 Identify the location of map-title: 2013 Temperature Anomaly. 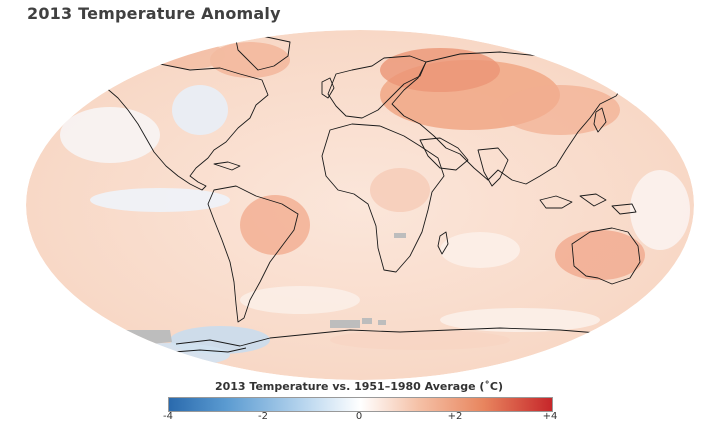
(154, 13).